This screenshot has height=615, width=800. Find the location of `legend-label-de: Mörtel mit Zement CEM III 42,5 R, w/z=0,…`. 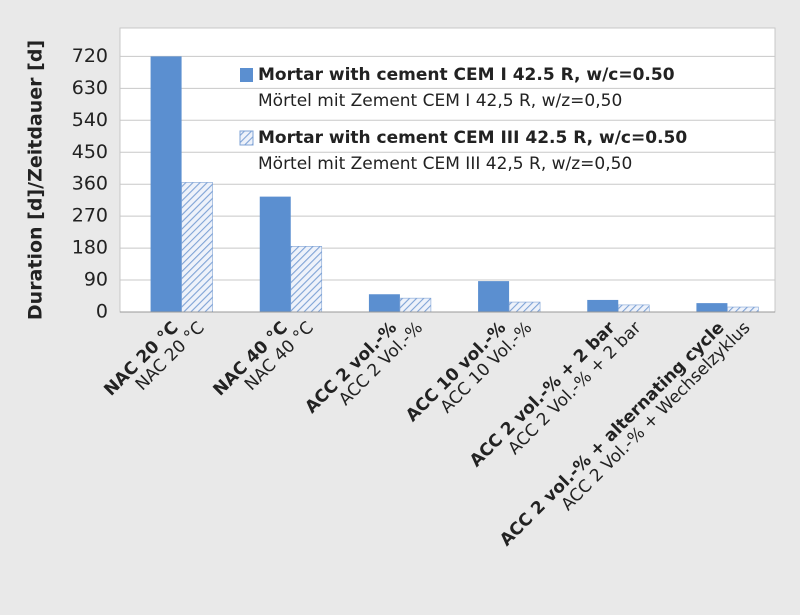

legend-label-de: Mörtel mit Zement CEM III 42,5 R, w/z=0,… is located at coordinates (445, 164).